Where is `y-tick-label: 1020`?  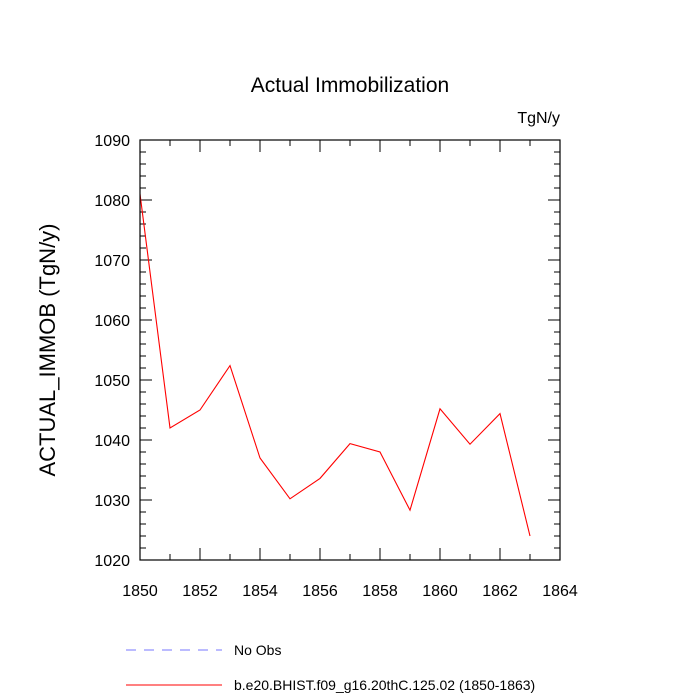 y-tick-label: 1020 is located at coordinates (112, 561).